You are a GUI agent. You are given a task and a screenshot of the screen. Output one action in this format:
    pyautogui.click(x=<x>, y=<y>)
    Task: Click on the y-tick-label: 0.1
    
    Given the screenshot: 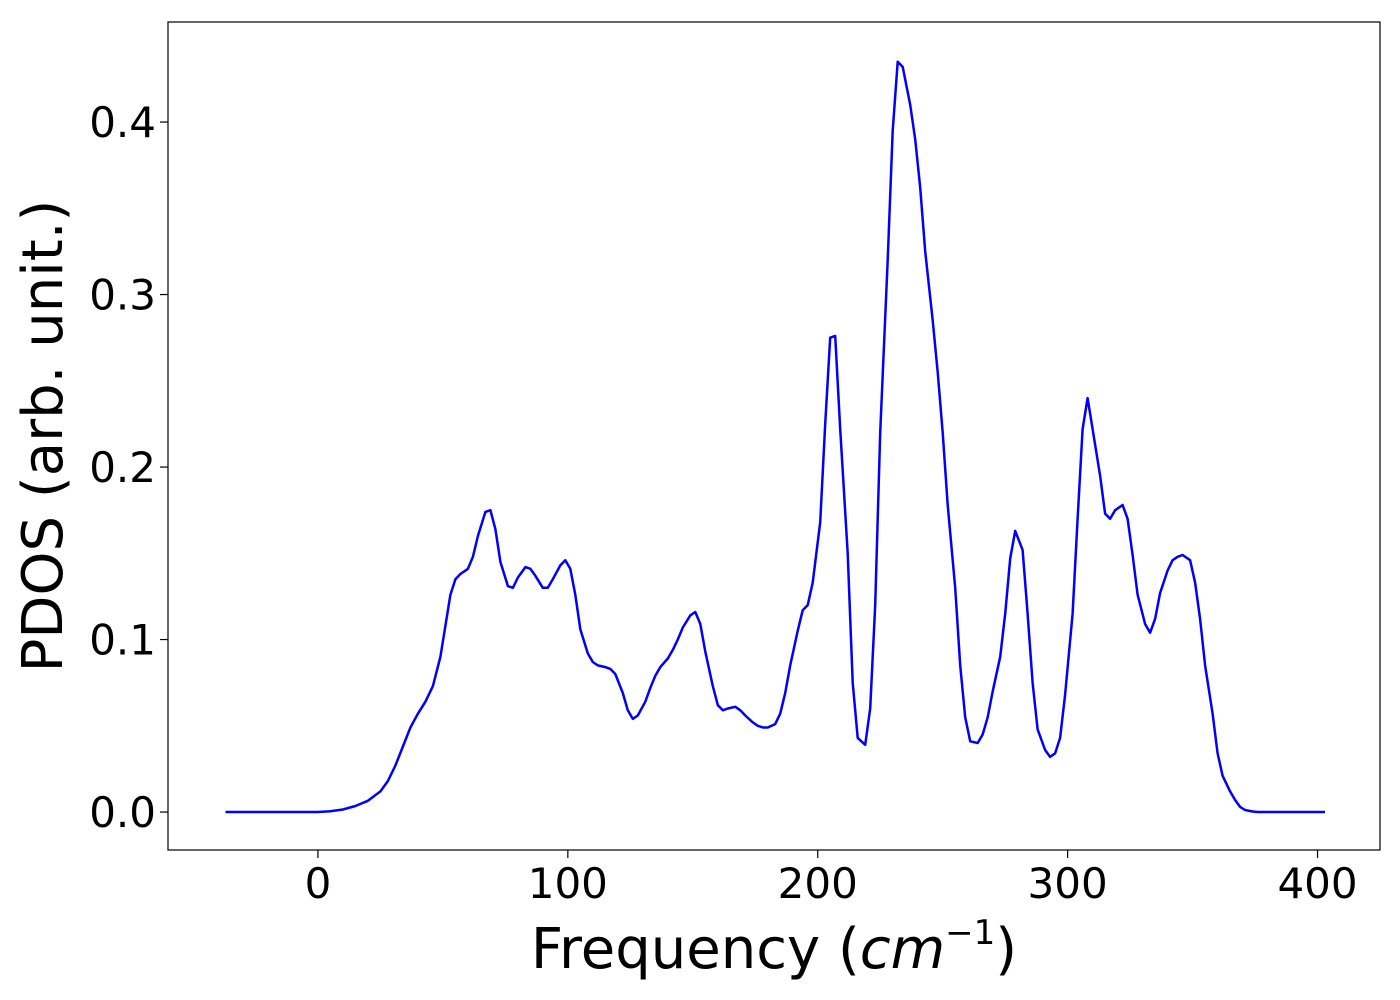 What is the action you would take?
    pyautogui.click(x=122, y=640)
    